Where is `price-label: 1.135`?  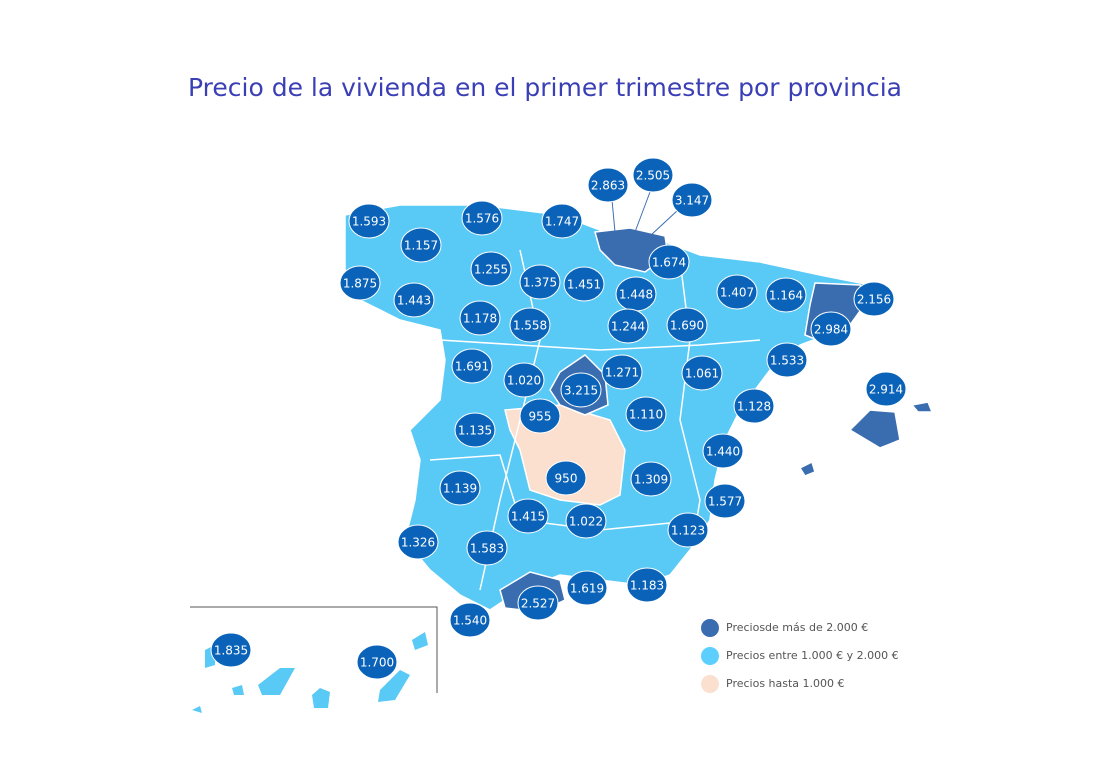
price-label: 1.135 is located at coordinates (475, 430).